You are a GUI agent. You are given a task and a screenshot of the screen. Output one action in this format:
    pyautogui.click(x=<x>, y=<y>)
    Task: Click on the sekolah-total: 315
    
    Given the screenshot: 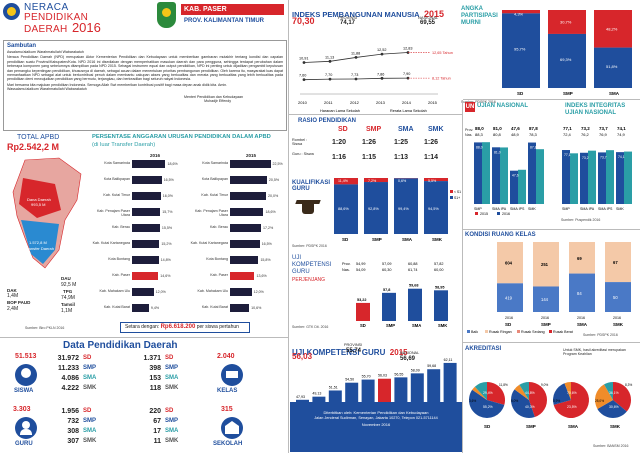 What is the action you would take?
    pyautogui.click(x=227, y=409)
    